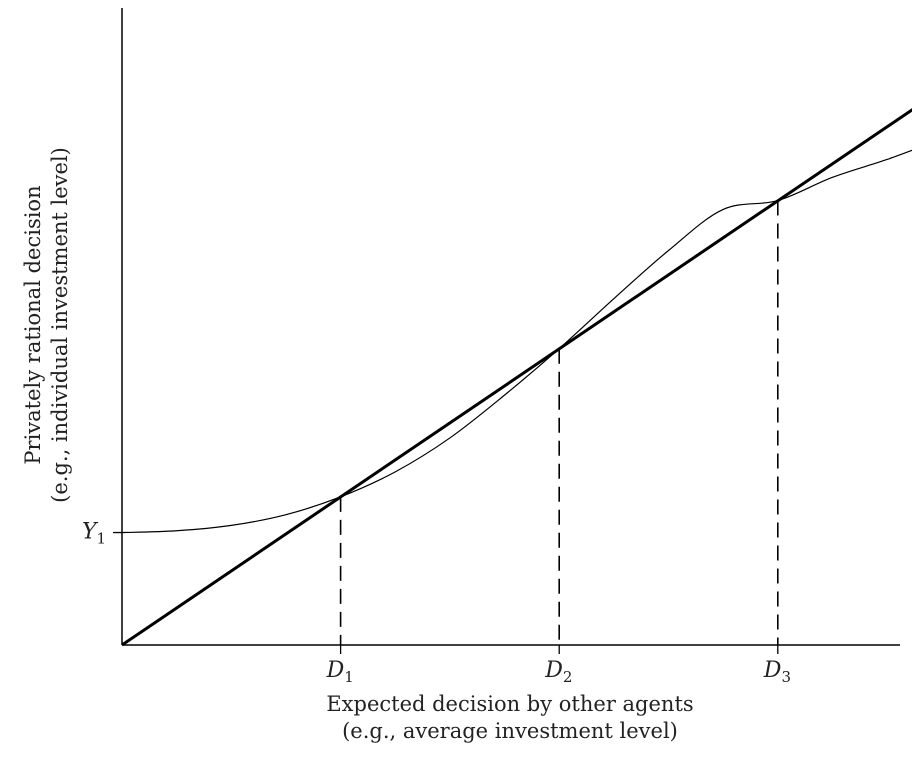  What do you see at coordinates (33, 324) in the screenshot?
I see `y-axis-title-line-1: Privately rational decision` at bounding box center [33, 324].